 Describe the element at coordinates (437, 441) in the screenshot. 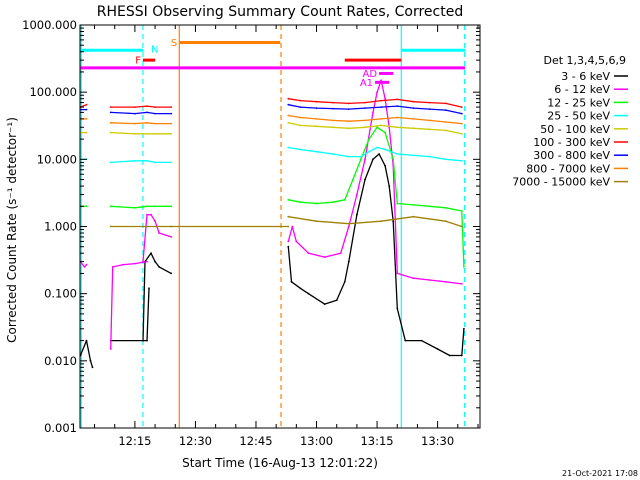

I see `x-tick-label-5: 13:30` at that location.